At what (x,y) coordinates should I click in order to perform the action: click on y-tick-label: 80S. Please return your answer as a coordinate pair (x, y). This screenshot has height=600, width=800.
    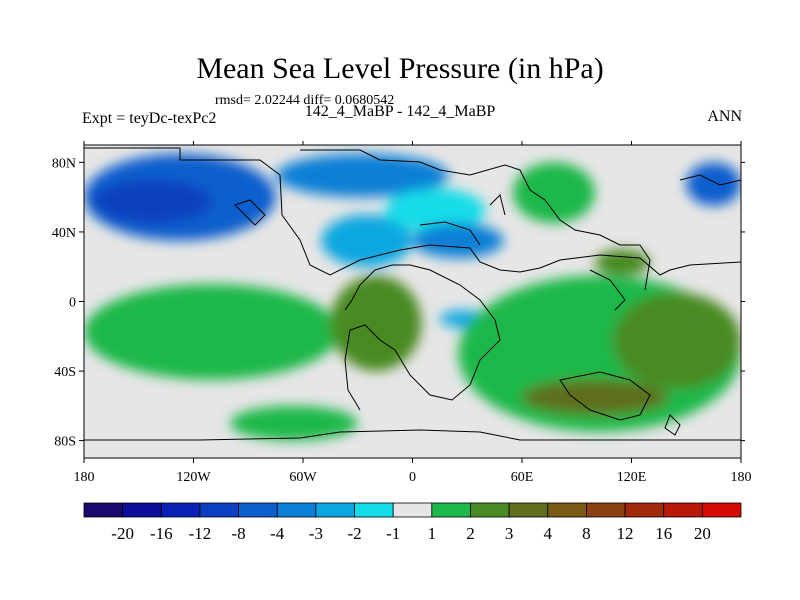
    Looking at the image, I should click on (65, 442).